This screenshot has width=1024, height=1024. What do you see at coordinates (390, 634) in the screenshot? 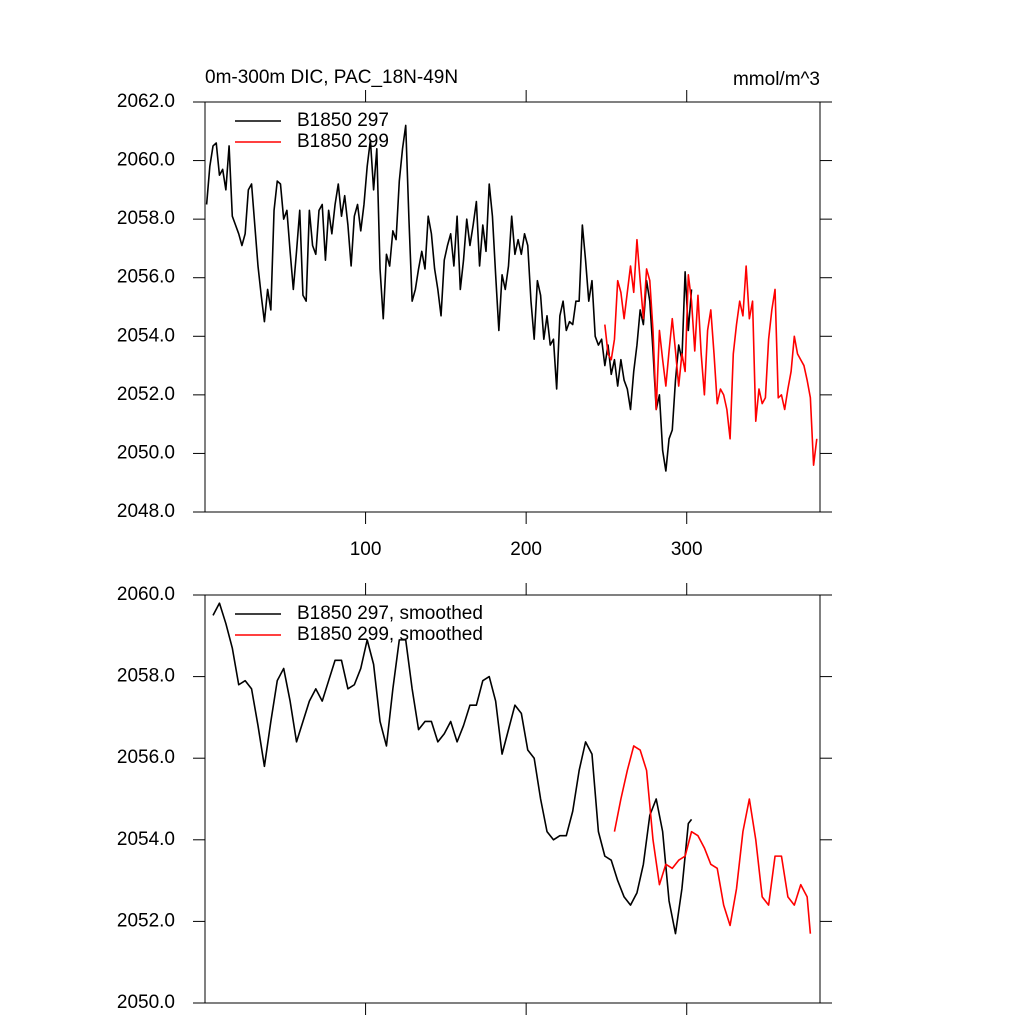
I see `legend-label: B1850 299, smoothed` at bounding box center [390, 634].